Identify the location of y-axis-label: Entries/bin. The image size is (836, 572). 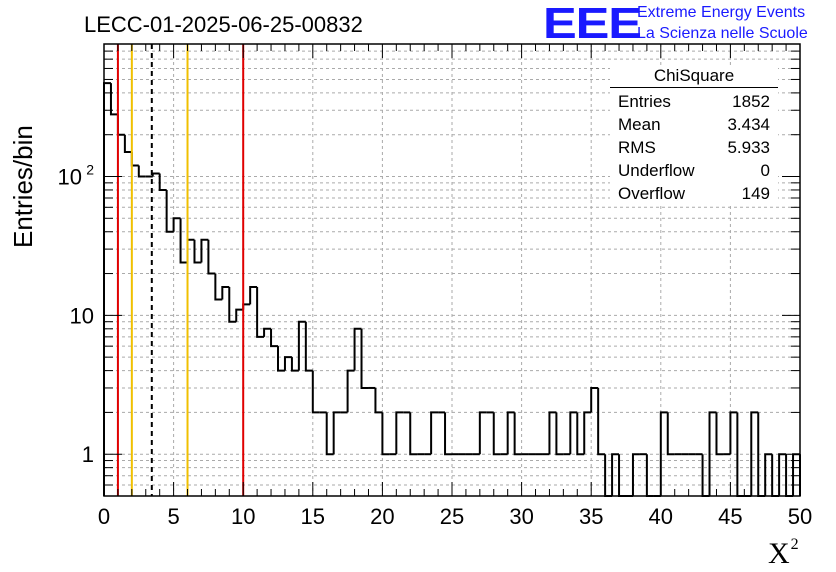
(23, 186).